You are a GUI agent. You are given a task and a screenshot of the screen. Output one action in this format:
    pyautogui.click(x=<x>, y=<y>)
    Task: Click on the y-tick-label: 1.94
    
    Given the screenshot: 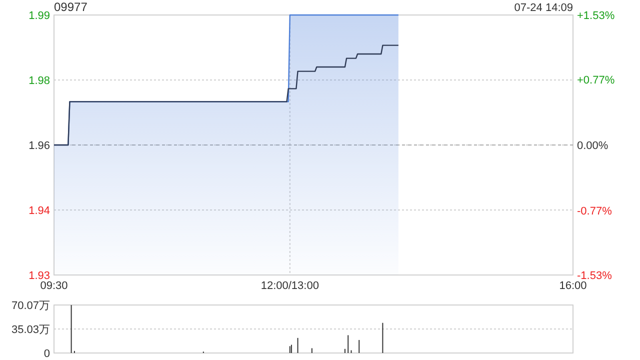 What is the action you would take?
    pyautogui.click(x=39, y=211)
    